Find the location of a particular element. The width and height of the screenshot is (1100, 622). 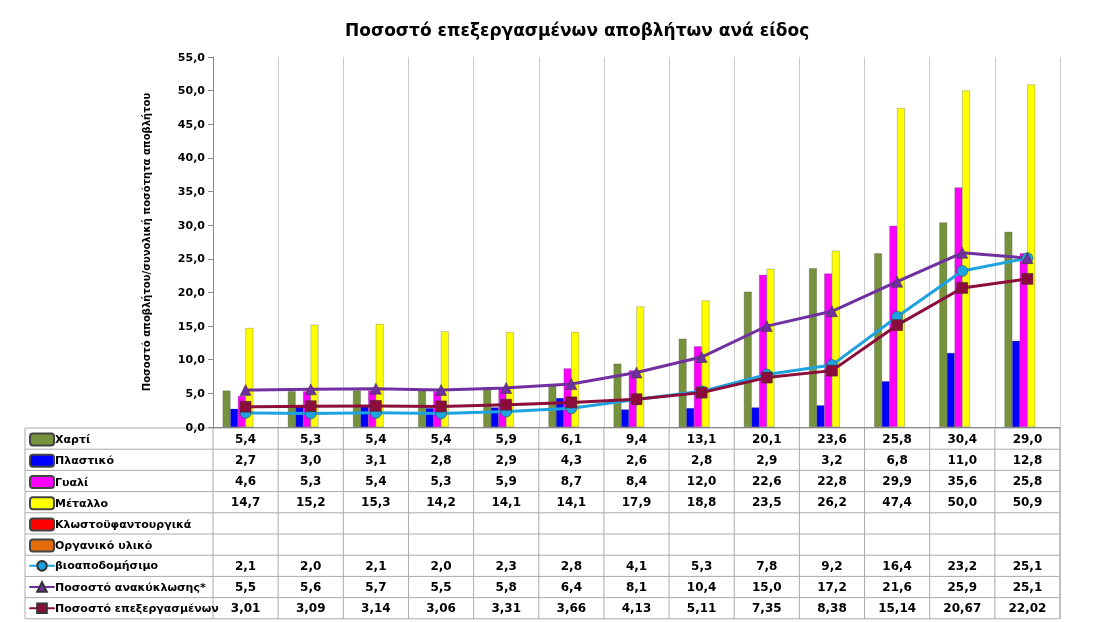

y-tick-label: 10,0 is located at coordinates (191, 360).